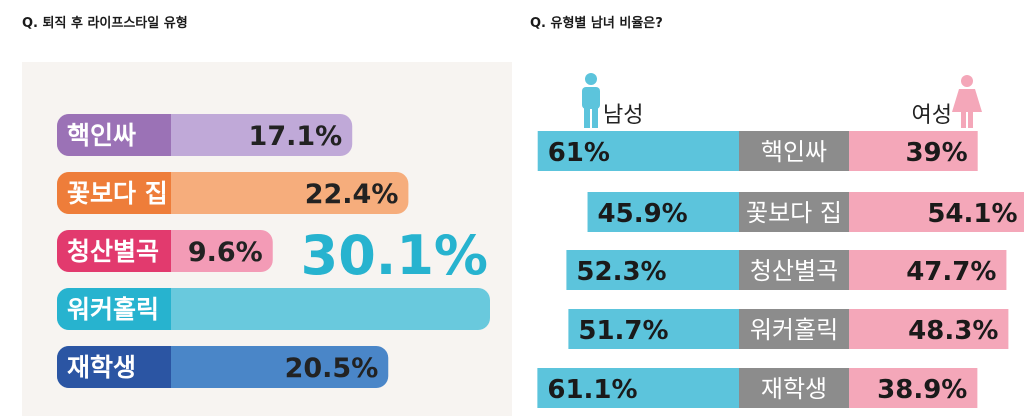 The width and height of the screenshot is (1024, 418). What do you see at coordinates (623, 331) in the screenshot?
I see `male-value-label: 51.7%` at bounding box center [623, 331].